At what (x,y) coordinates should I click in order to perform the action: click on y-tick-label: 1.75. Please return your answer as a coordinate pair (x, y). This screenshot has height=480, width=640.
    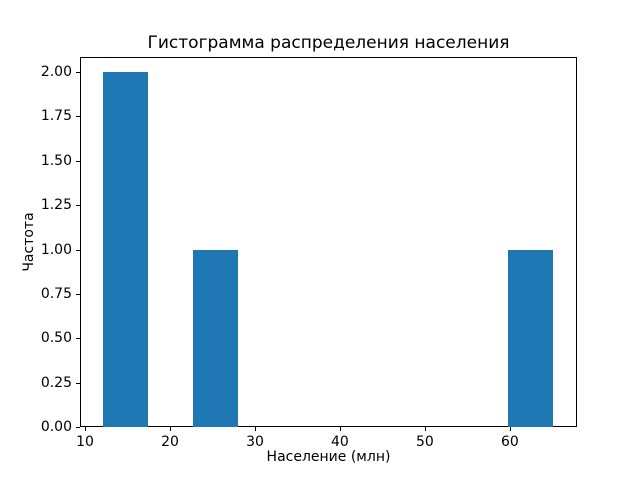
    Looking at the image, I should click on (56, 116).